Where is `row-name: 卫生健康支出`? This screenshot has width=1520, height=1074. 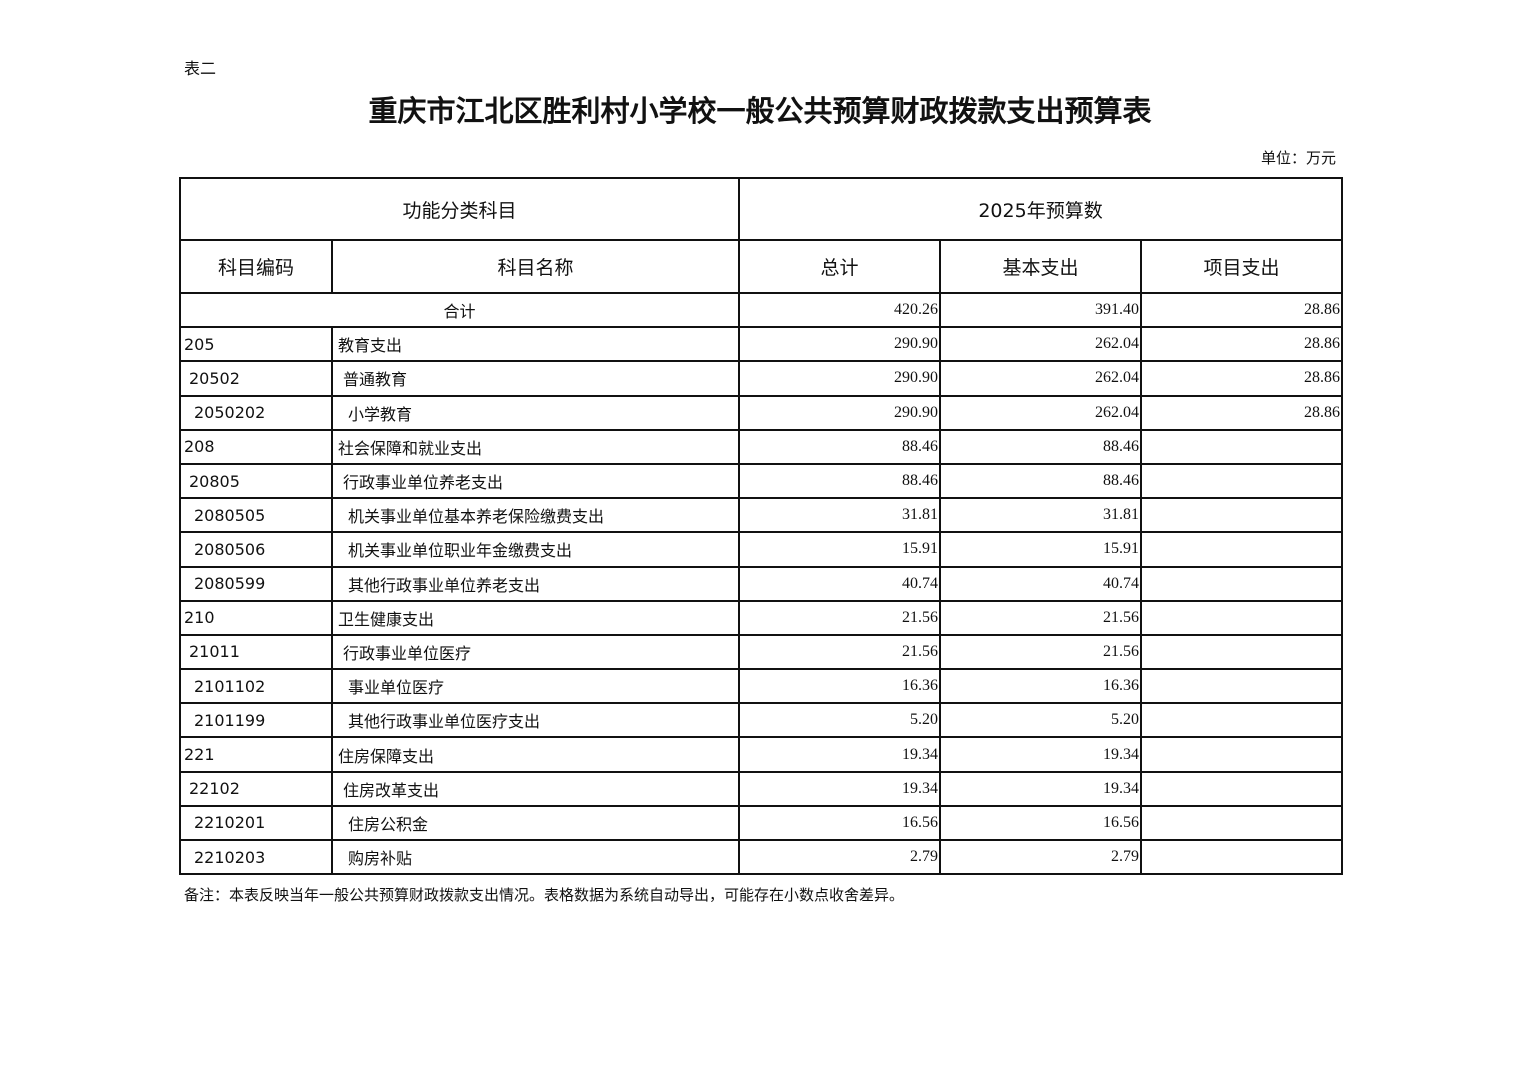 row-name: 卫生健康支出 is located at coordinates (535, 617).